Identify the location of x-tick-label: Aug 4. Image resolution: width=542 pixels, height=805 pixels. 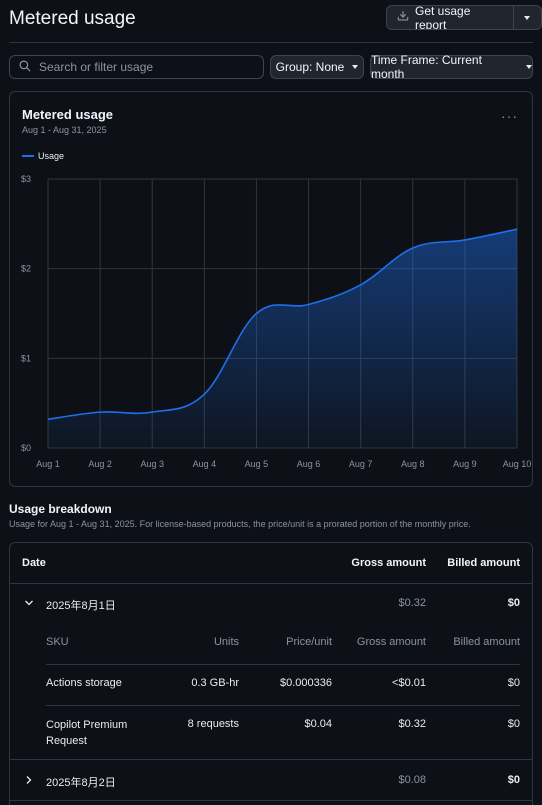
(205, 464).